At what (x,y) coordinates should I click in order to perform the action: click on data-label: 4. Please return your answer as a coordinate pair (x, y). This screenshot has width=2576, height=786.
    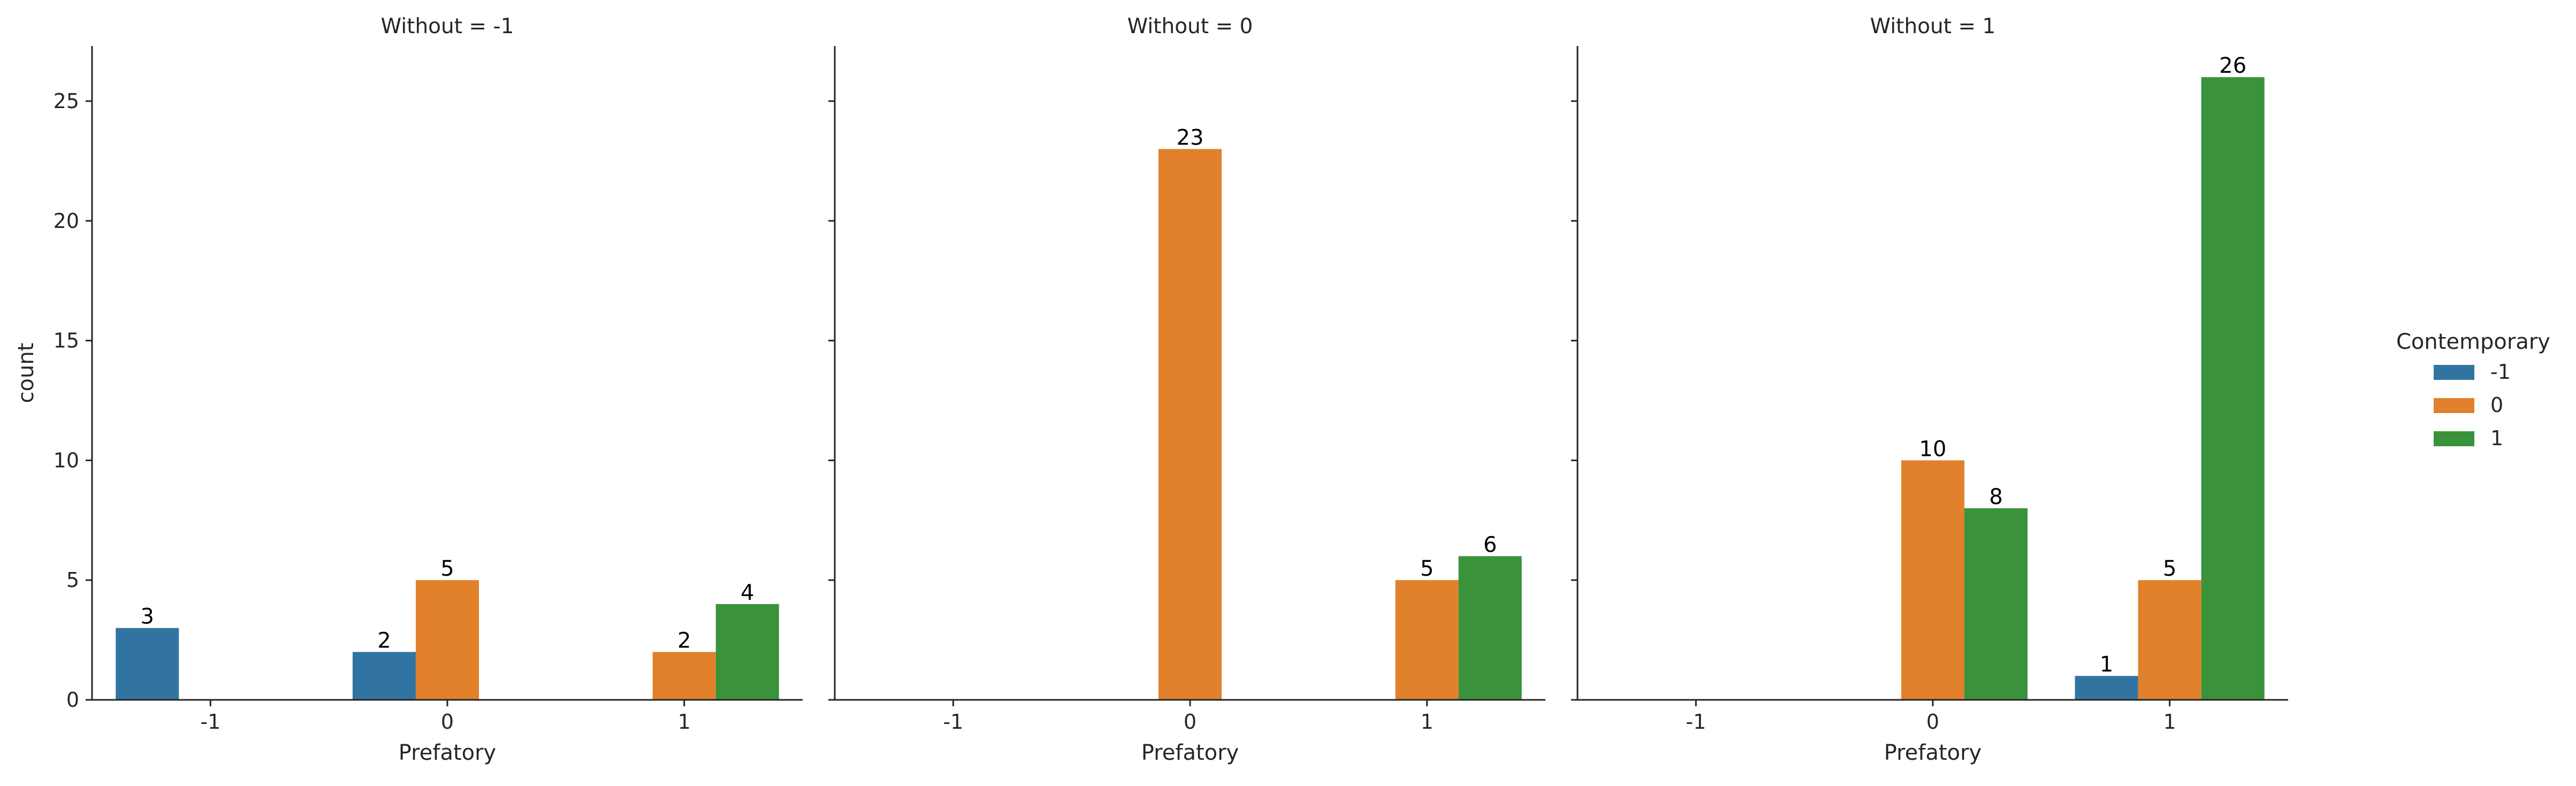
    Looking at the image, I should click on (747, 593).